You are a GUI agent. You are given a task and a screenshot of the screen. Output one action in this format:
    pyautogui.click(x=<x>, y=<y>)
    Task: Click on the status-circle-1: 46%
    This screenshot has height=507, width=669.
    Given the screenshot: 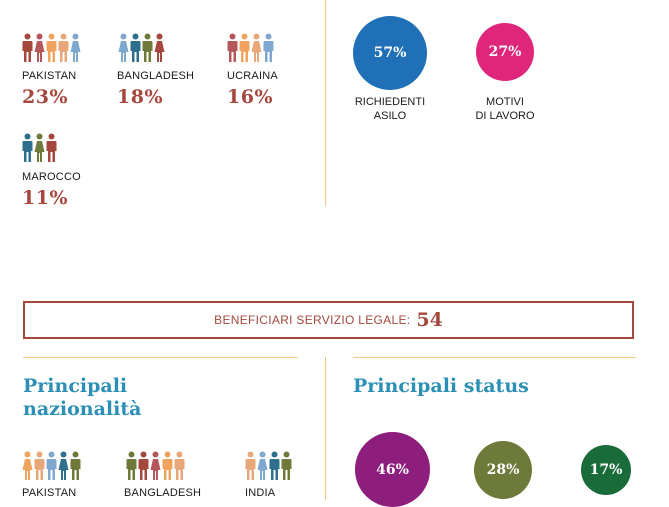 What is the action you would take?
    pyautogui.click(x=392, y=469)
    